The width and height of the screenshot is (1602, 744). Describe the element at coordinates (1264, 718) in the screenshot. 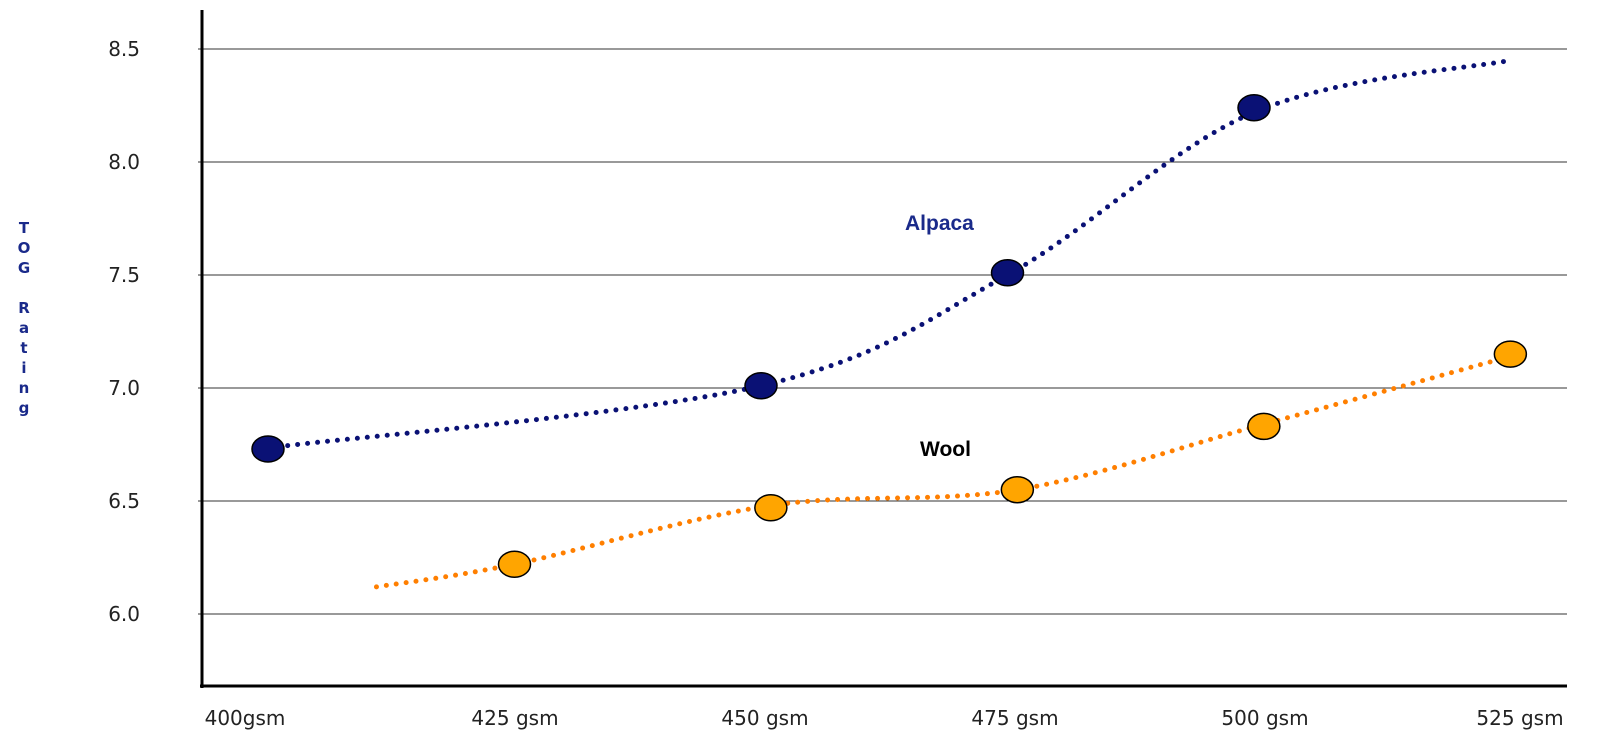

I see `x-tick-label: 500 gsm` at that location.